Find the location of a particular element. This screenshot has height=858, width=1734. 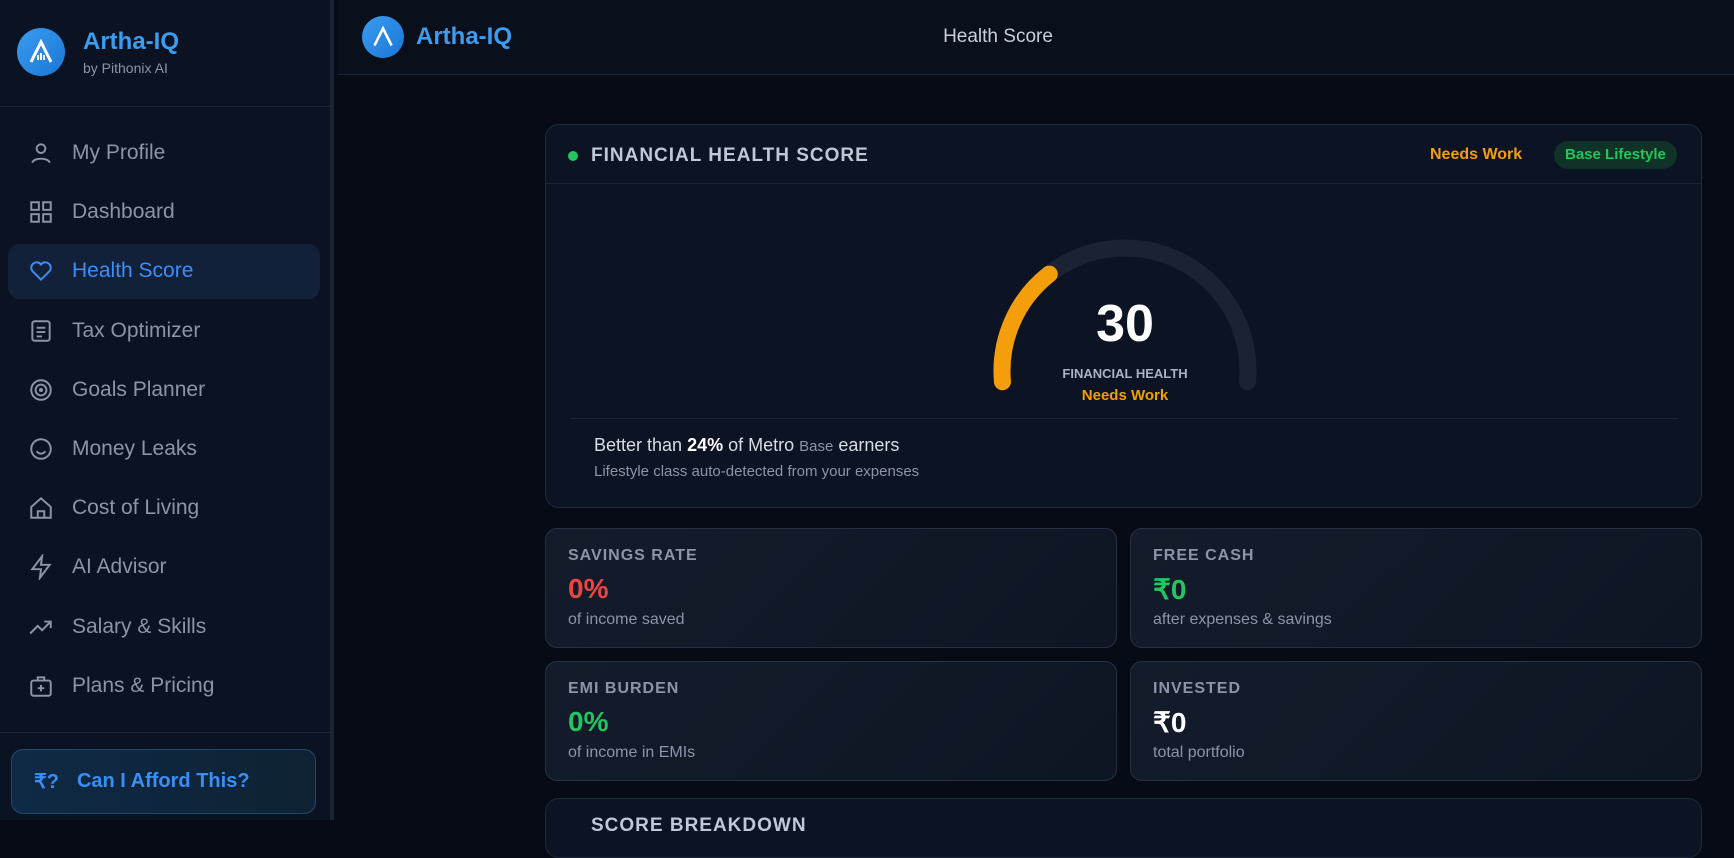

gauge: 30 FINANCIAL HEALTH Needs Work is located at coordinates (1125, 321).